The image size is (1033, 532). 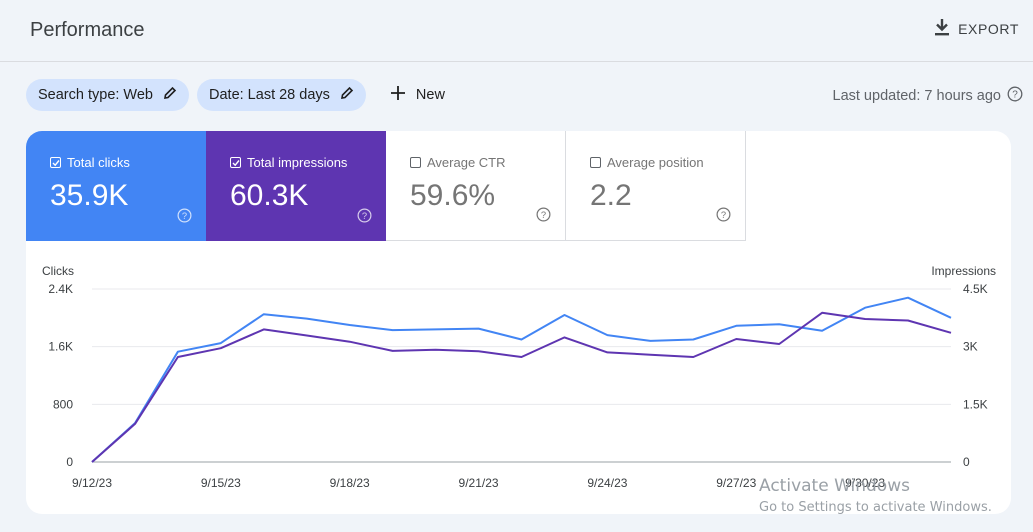 I want to click on metric-total-clicks: Total clicks 35.9K ?, so click(x=116, y=186).